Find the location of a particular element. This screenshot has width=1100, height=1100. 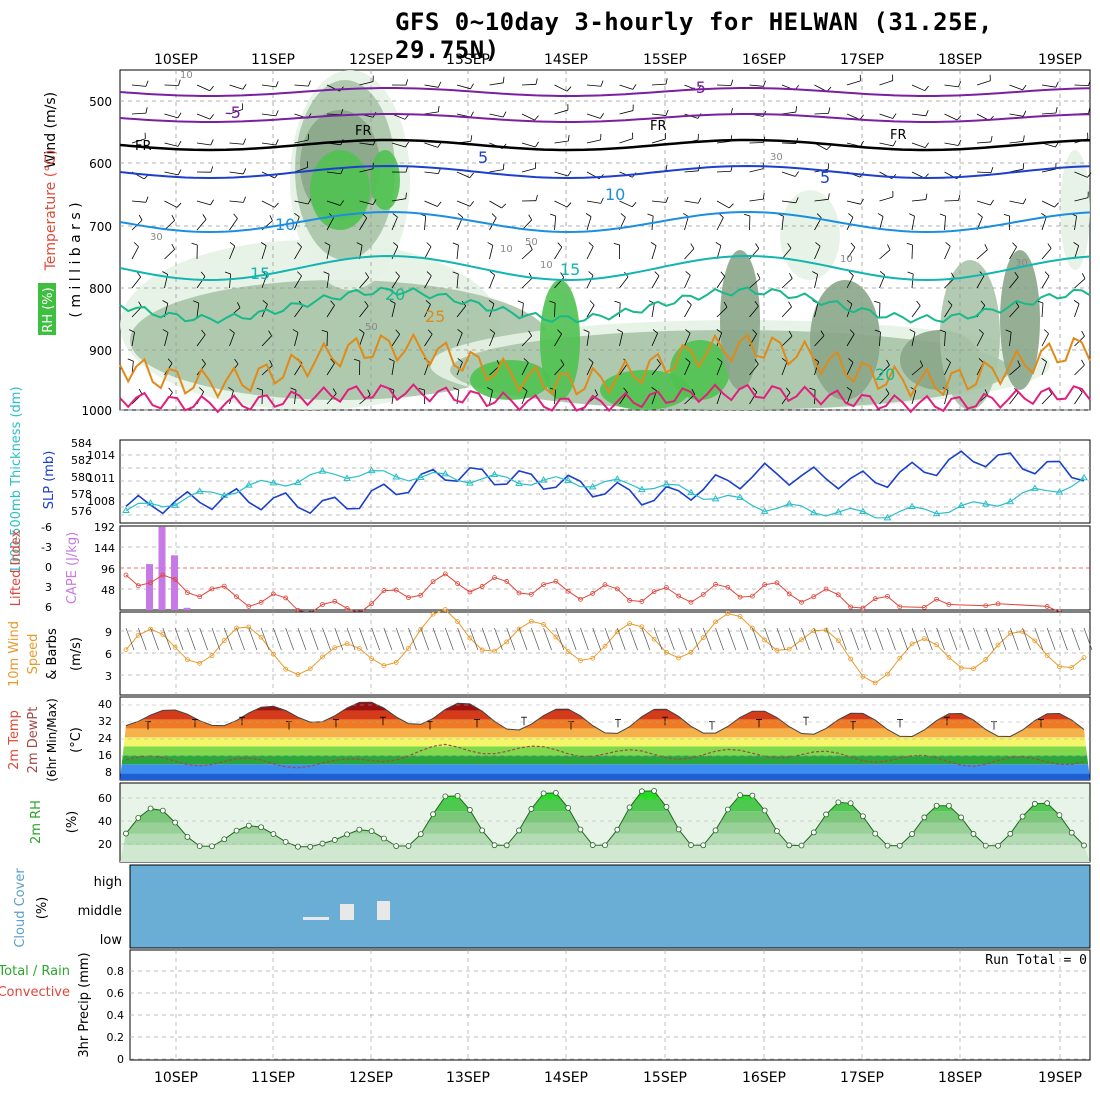

ylabel-precip: 3hr Precip (mm) is located at coordinates (84, 1004).